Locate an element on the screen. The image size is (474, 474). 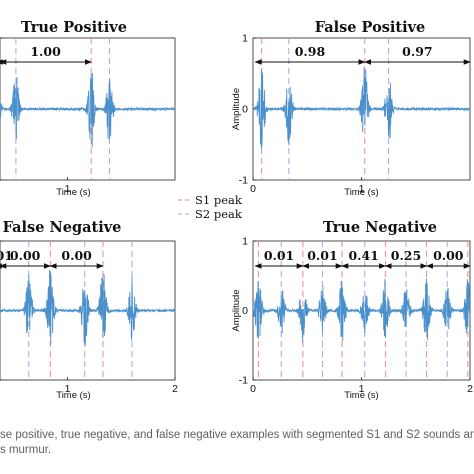
chart-title: True Positive is located at coordinates (74, 27).